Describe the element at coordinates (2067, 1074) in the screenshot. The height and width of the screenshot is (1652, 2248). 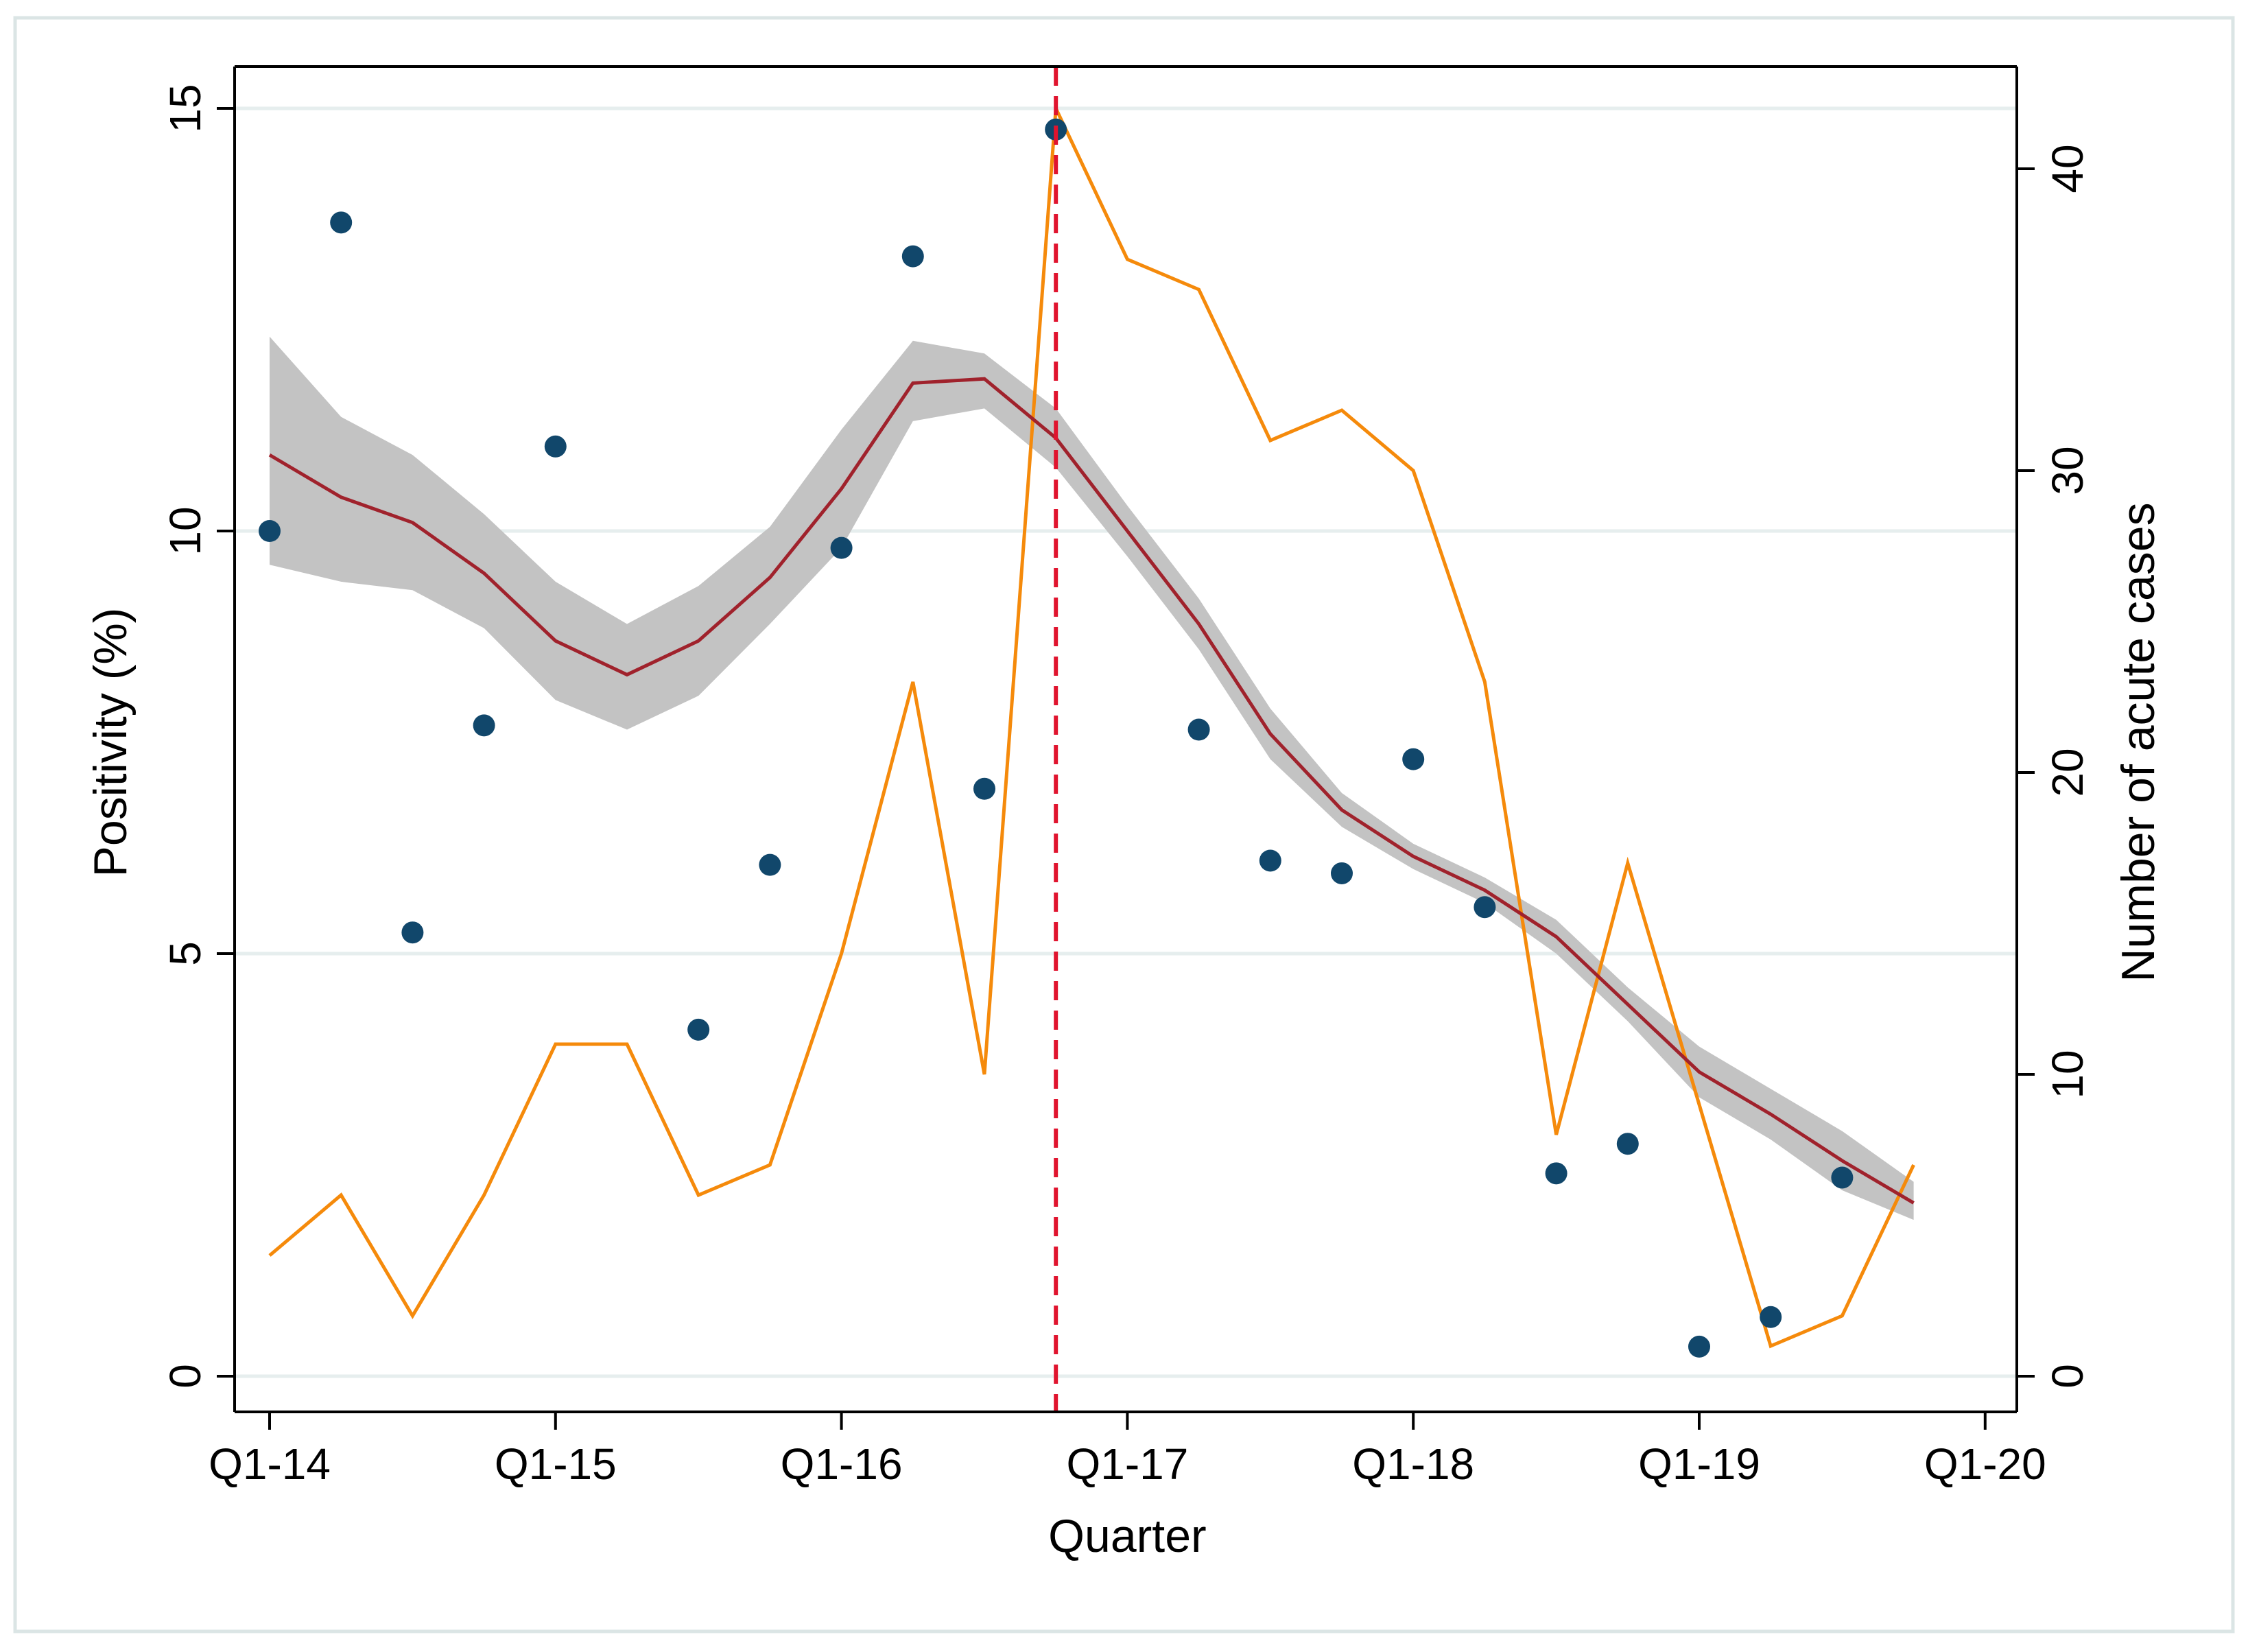
I see `right-y-tick-label: 10` at that location.